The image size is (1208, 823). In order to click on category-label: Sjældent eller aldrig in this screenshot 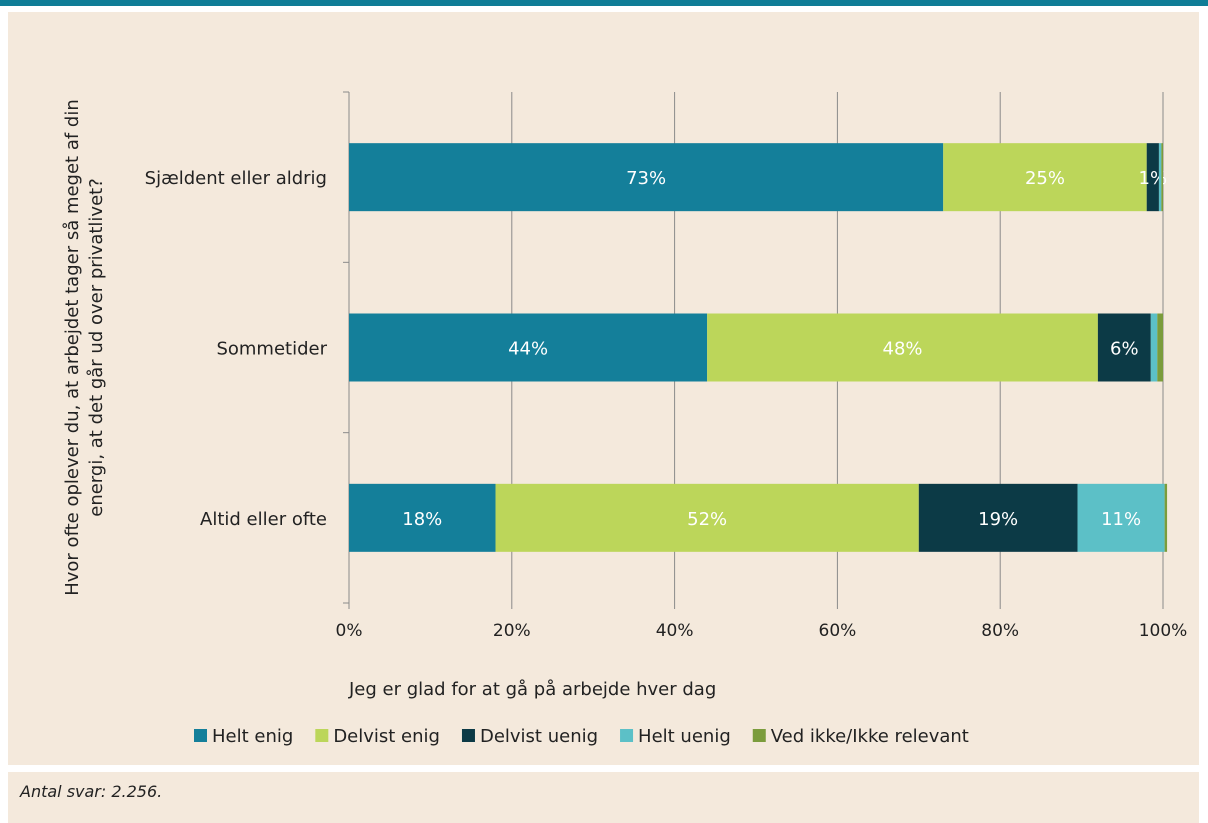, I will do `click(236, 178)`.